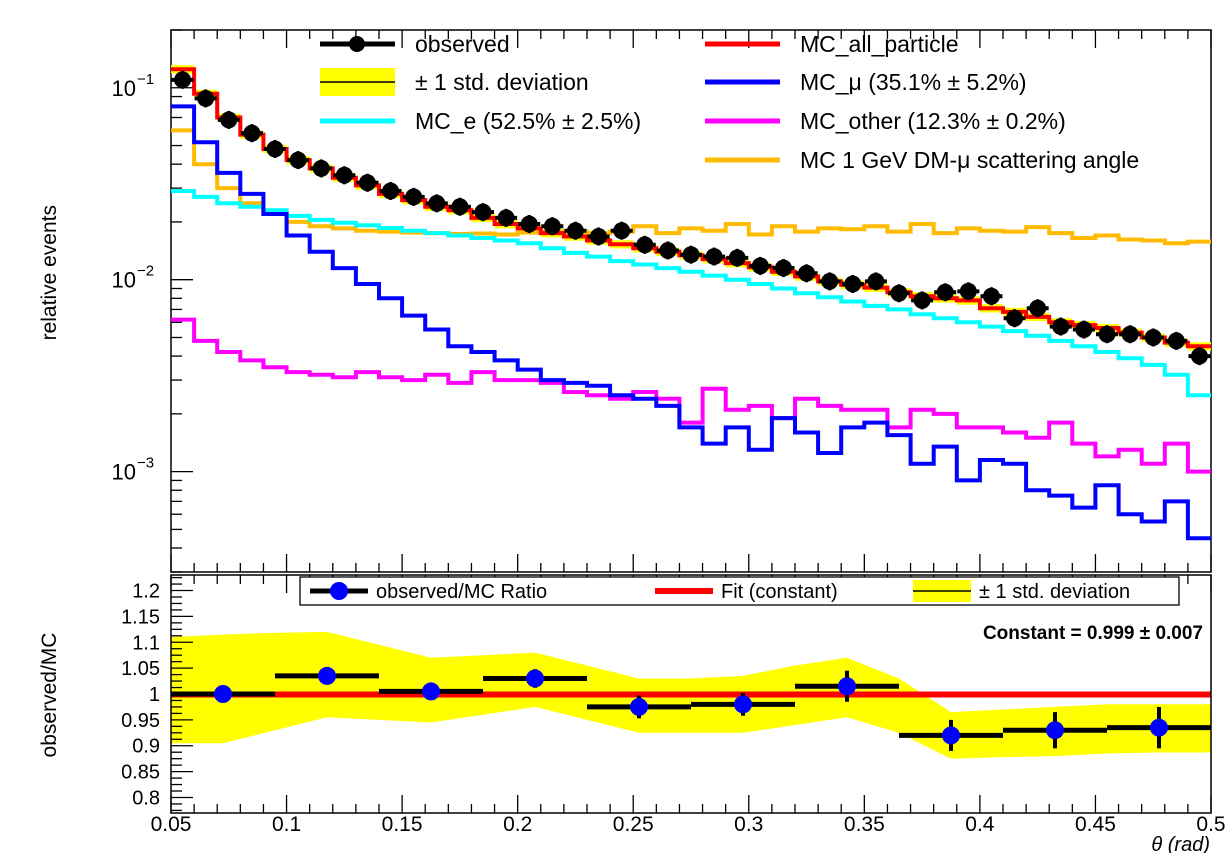 This screenshot has height=853, width=1230. I want to click on top-legend-item-4: MC_e (52.5% ± 2.5%), so click(480, 121).